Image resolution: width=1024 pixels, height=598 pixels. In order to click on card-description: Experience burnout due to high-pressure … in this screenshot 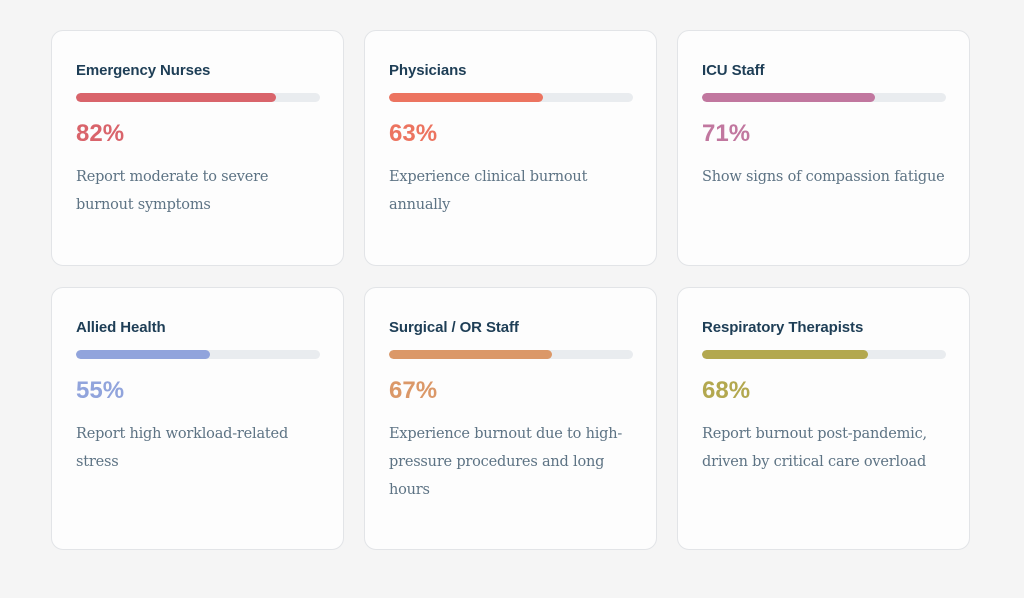, I will do `click(506, 462)`.